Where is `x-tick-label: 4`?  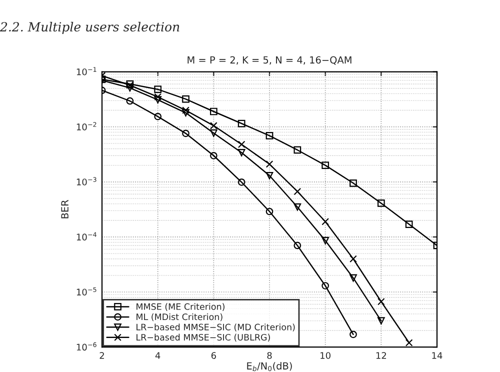
x-tick-label: 4 is located at coordinates (157, 355).